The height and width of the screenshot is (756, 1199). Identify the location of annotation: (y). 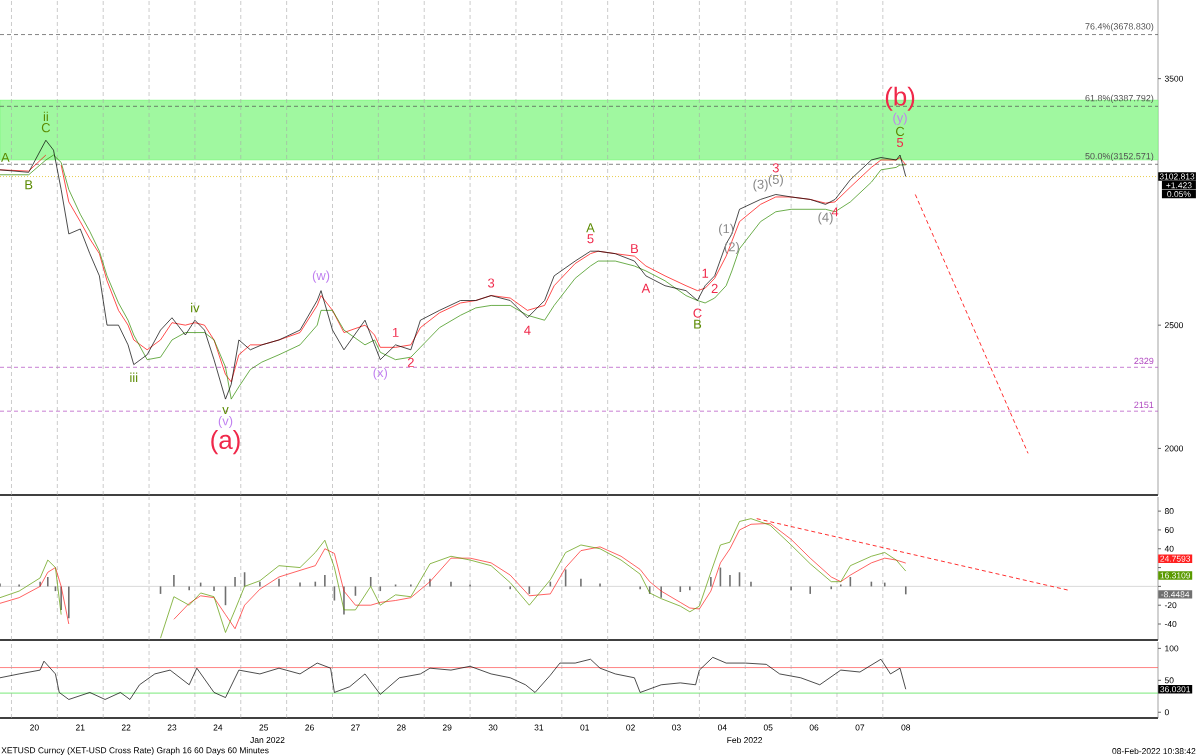
(900, 118).